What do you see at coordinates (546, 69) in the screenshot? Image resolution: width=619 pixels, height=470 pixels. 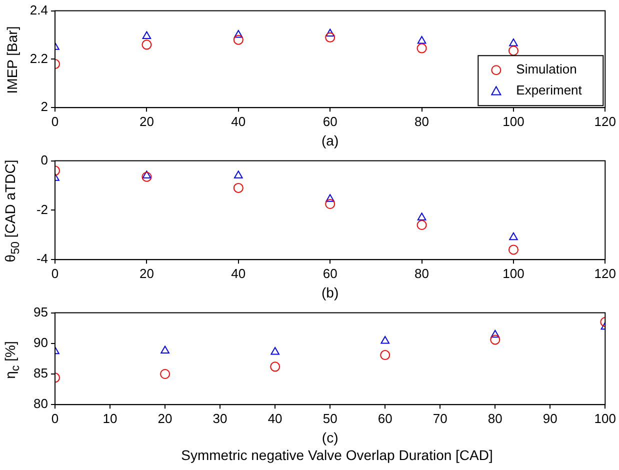 I see `legend-label: Simulation` at bounding box center [546, 69].